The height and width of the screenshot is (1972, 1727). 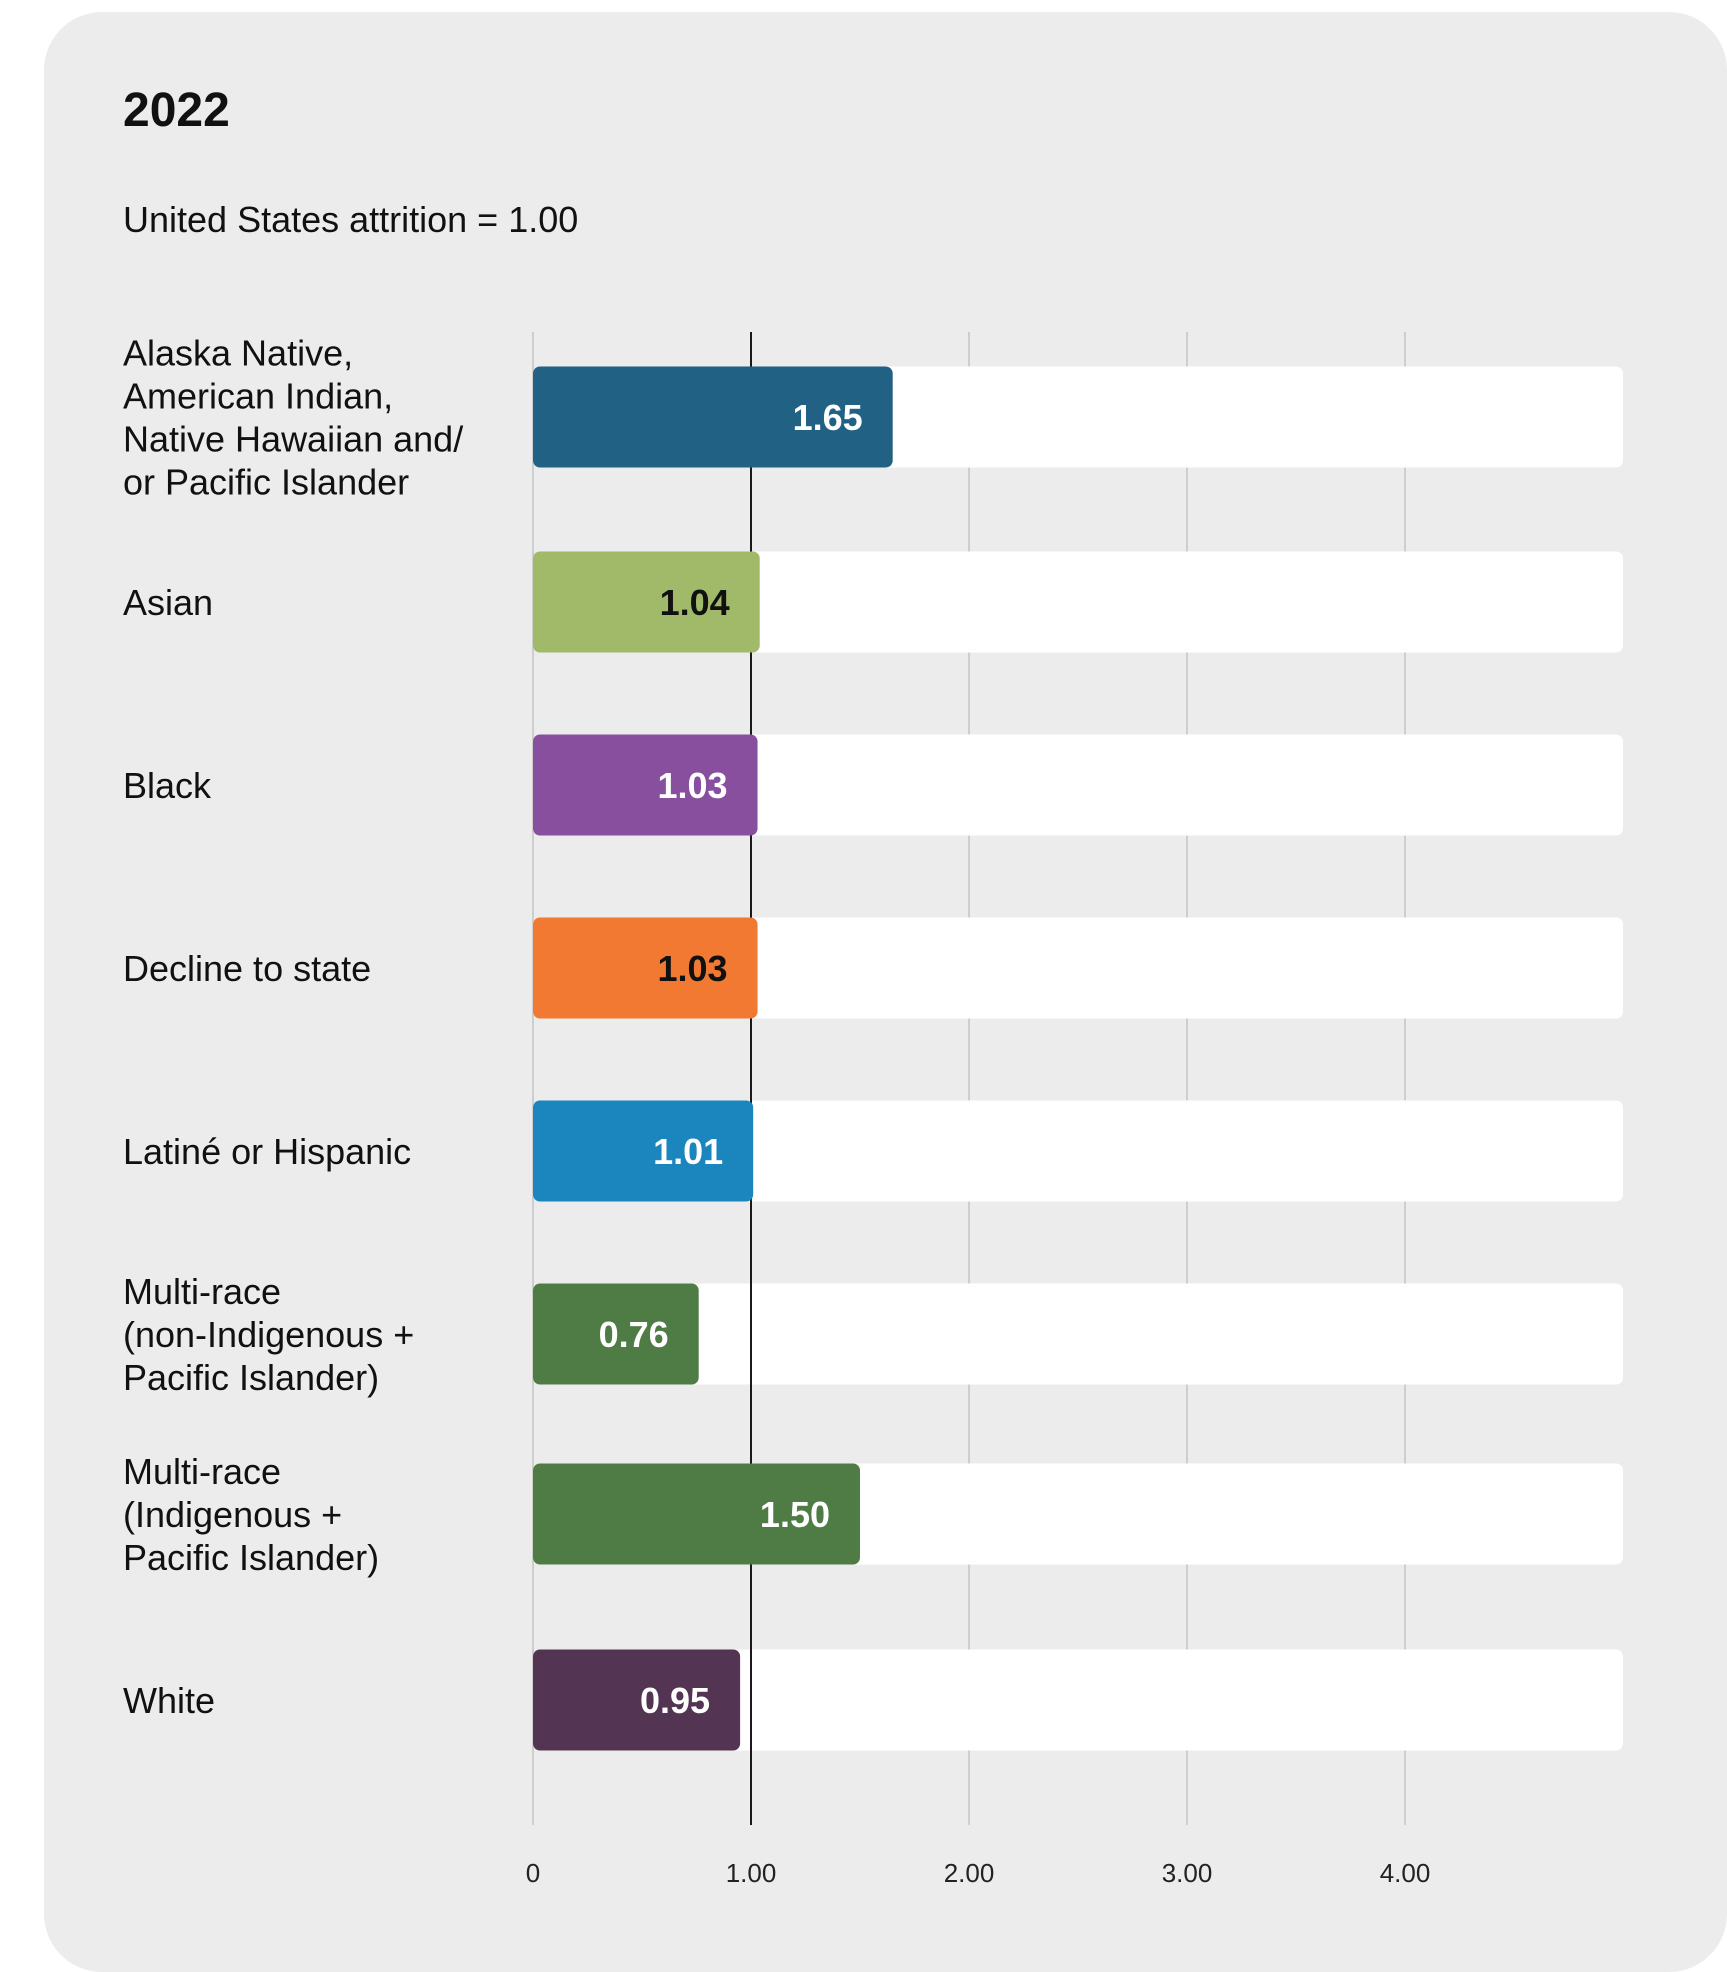 I want to click on category-label: Black, so click(x=167, y=785).